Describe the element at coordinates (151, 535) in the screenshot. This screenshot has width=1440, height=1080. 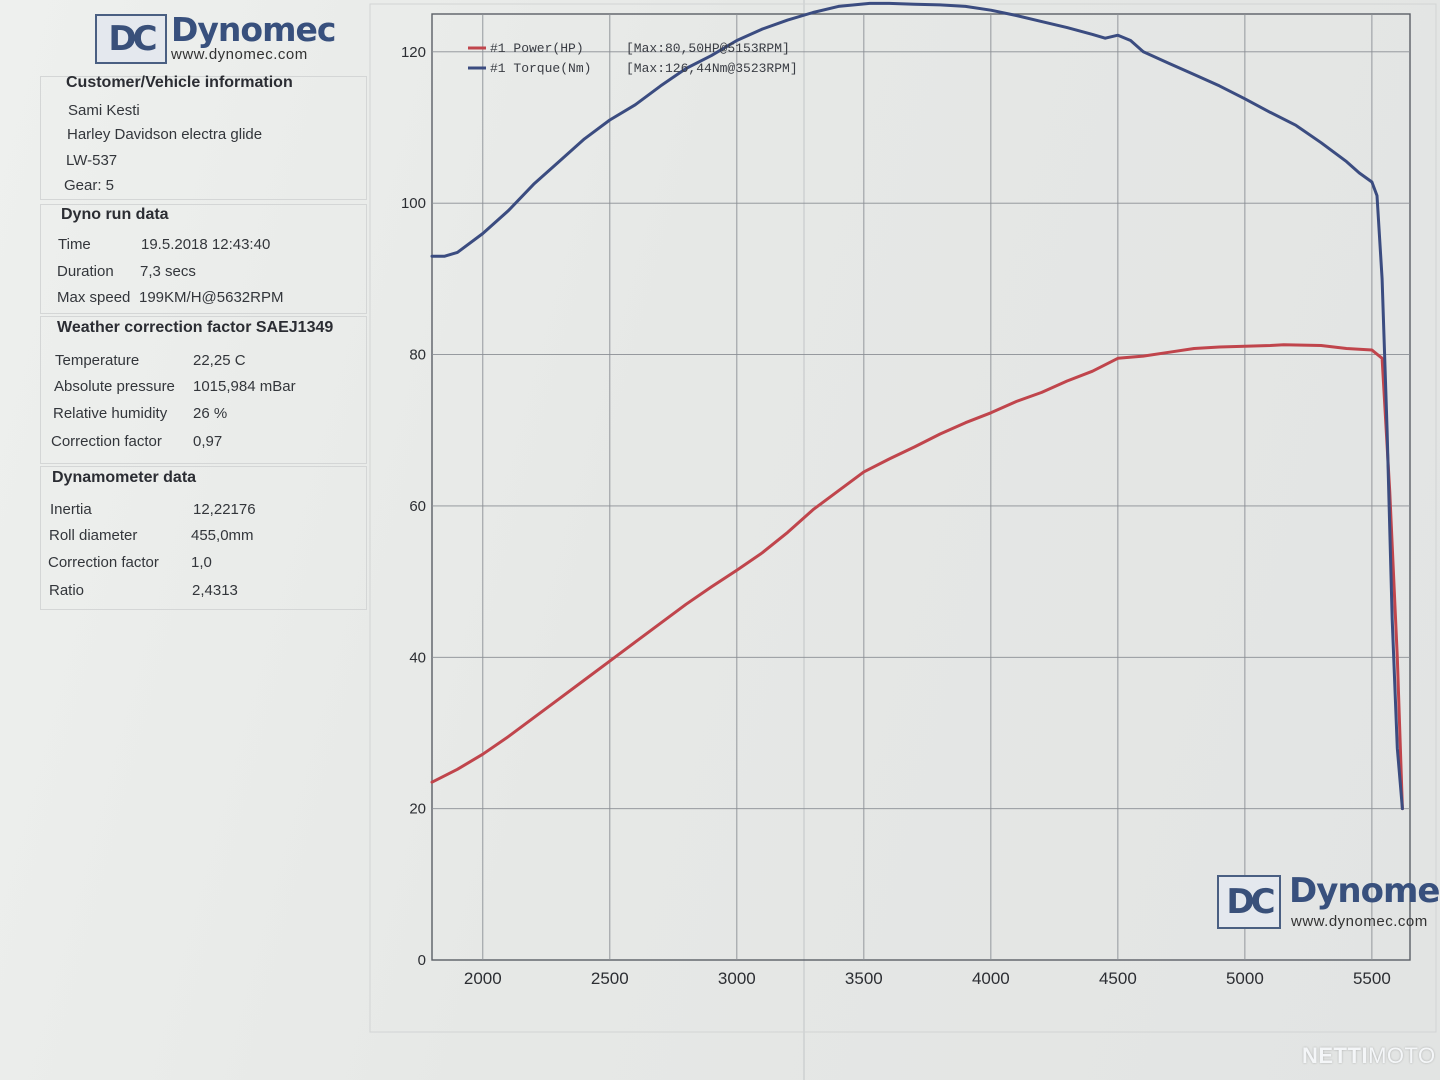
I see `dyno-row: Roll diameter 455,0mm` at that location.